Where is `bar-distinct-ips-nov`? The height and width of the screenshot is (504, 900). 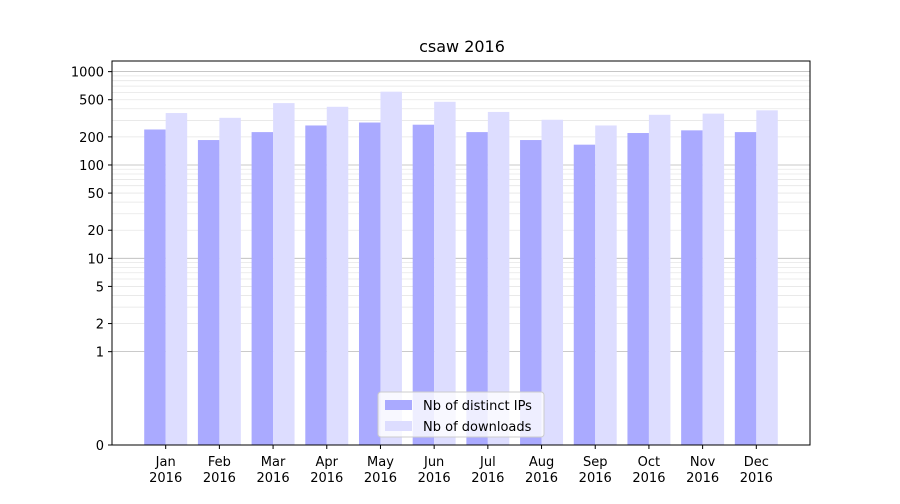 bar-distinct-ips-nov is located at coordinates (692, 287).